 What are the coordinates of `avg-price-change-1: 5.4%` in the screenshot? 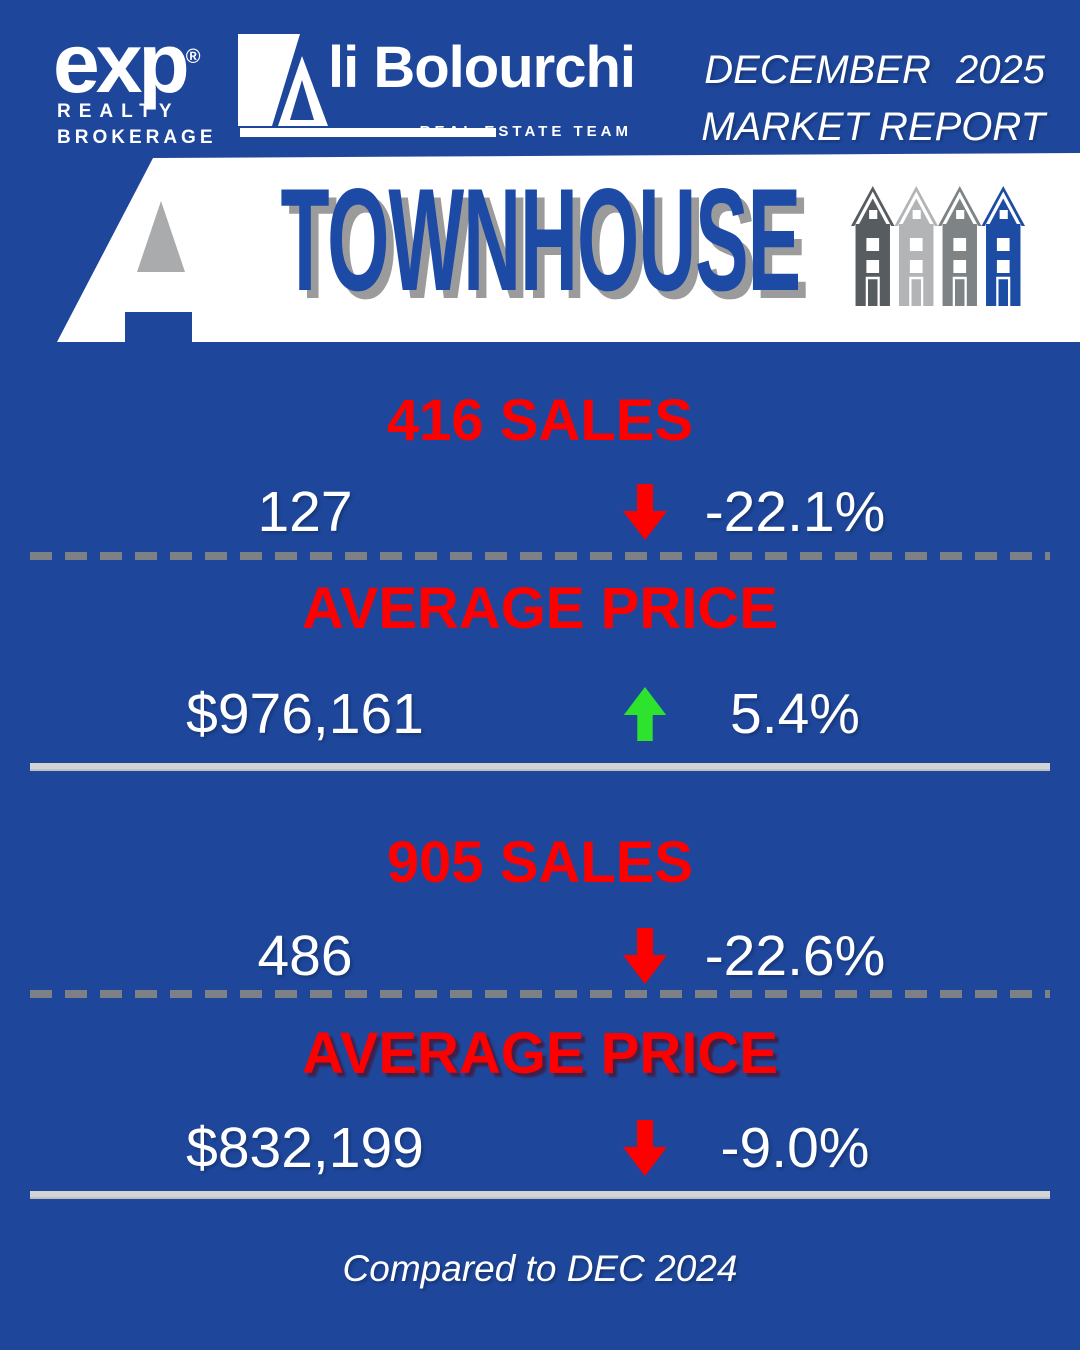 It's located at (795, 713).